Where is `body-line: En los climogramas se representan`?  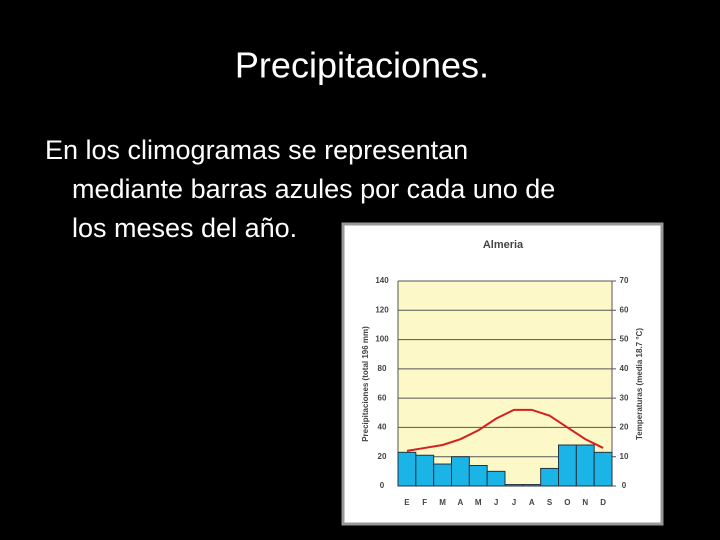 body-line: En los climogramas se representan is located at coordinates (256, 150).